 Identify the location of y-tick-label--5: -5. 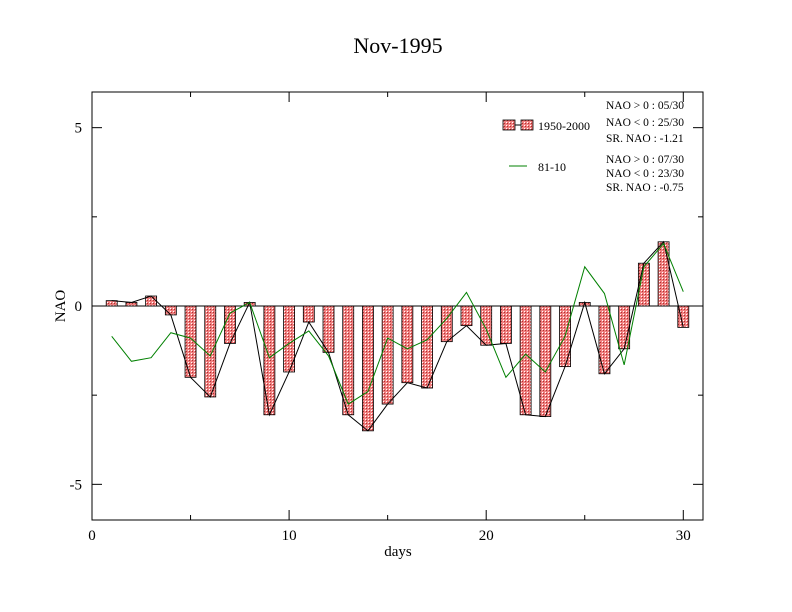
(76, 485).